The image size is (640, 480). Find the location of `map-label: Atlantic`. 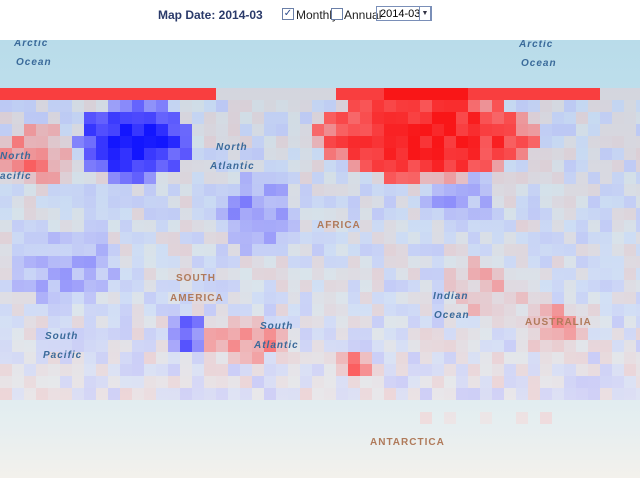

map-label: Atlantic is located at coordinates (276, 345).